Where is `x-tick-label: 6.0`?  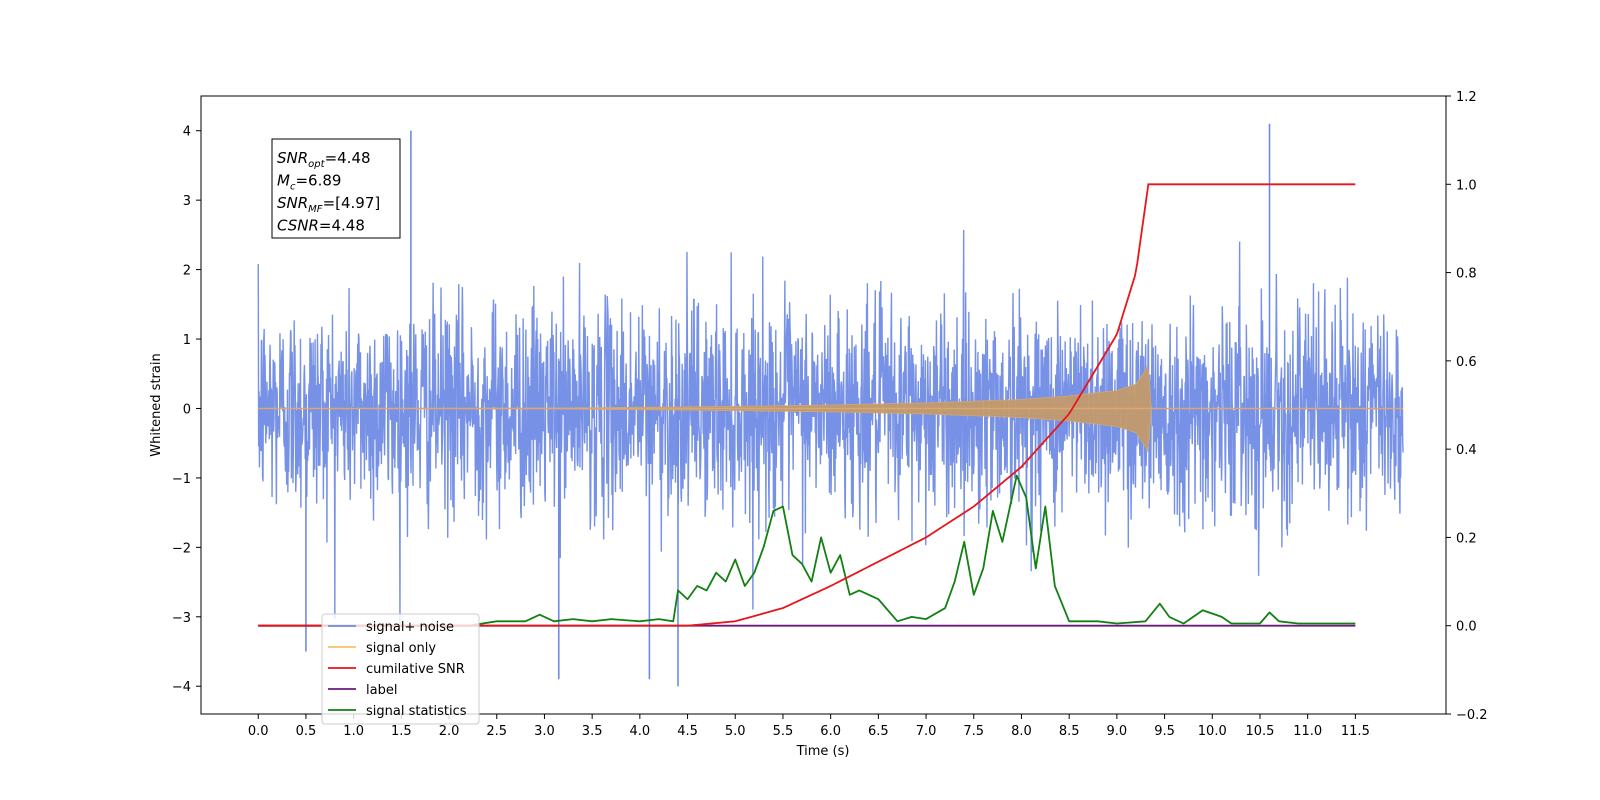 x-tick-label: 6.0 is located at coordinates (830, 731).